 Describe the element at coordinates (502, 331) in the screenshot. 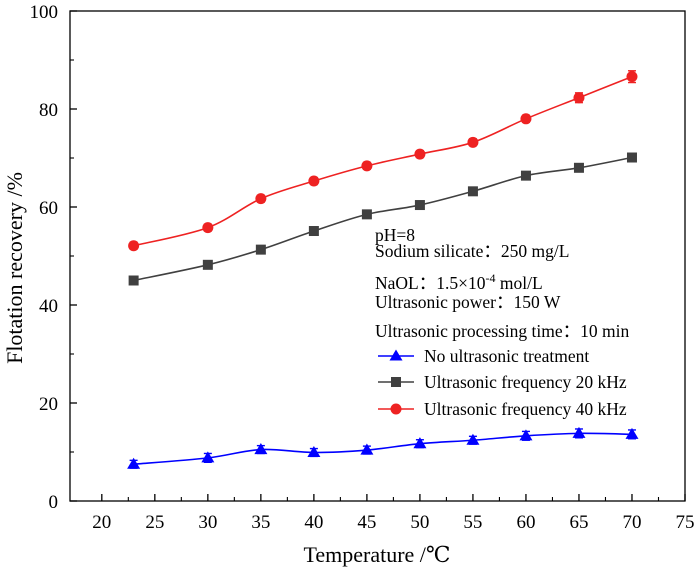

I see `annotation-processing-time: Ultrasonic processing time：10 min` at that location.